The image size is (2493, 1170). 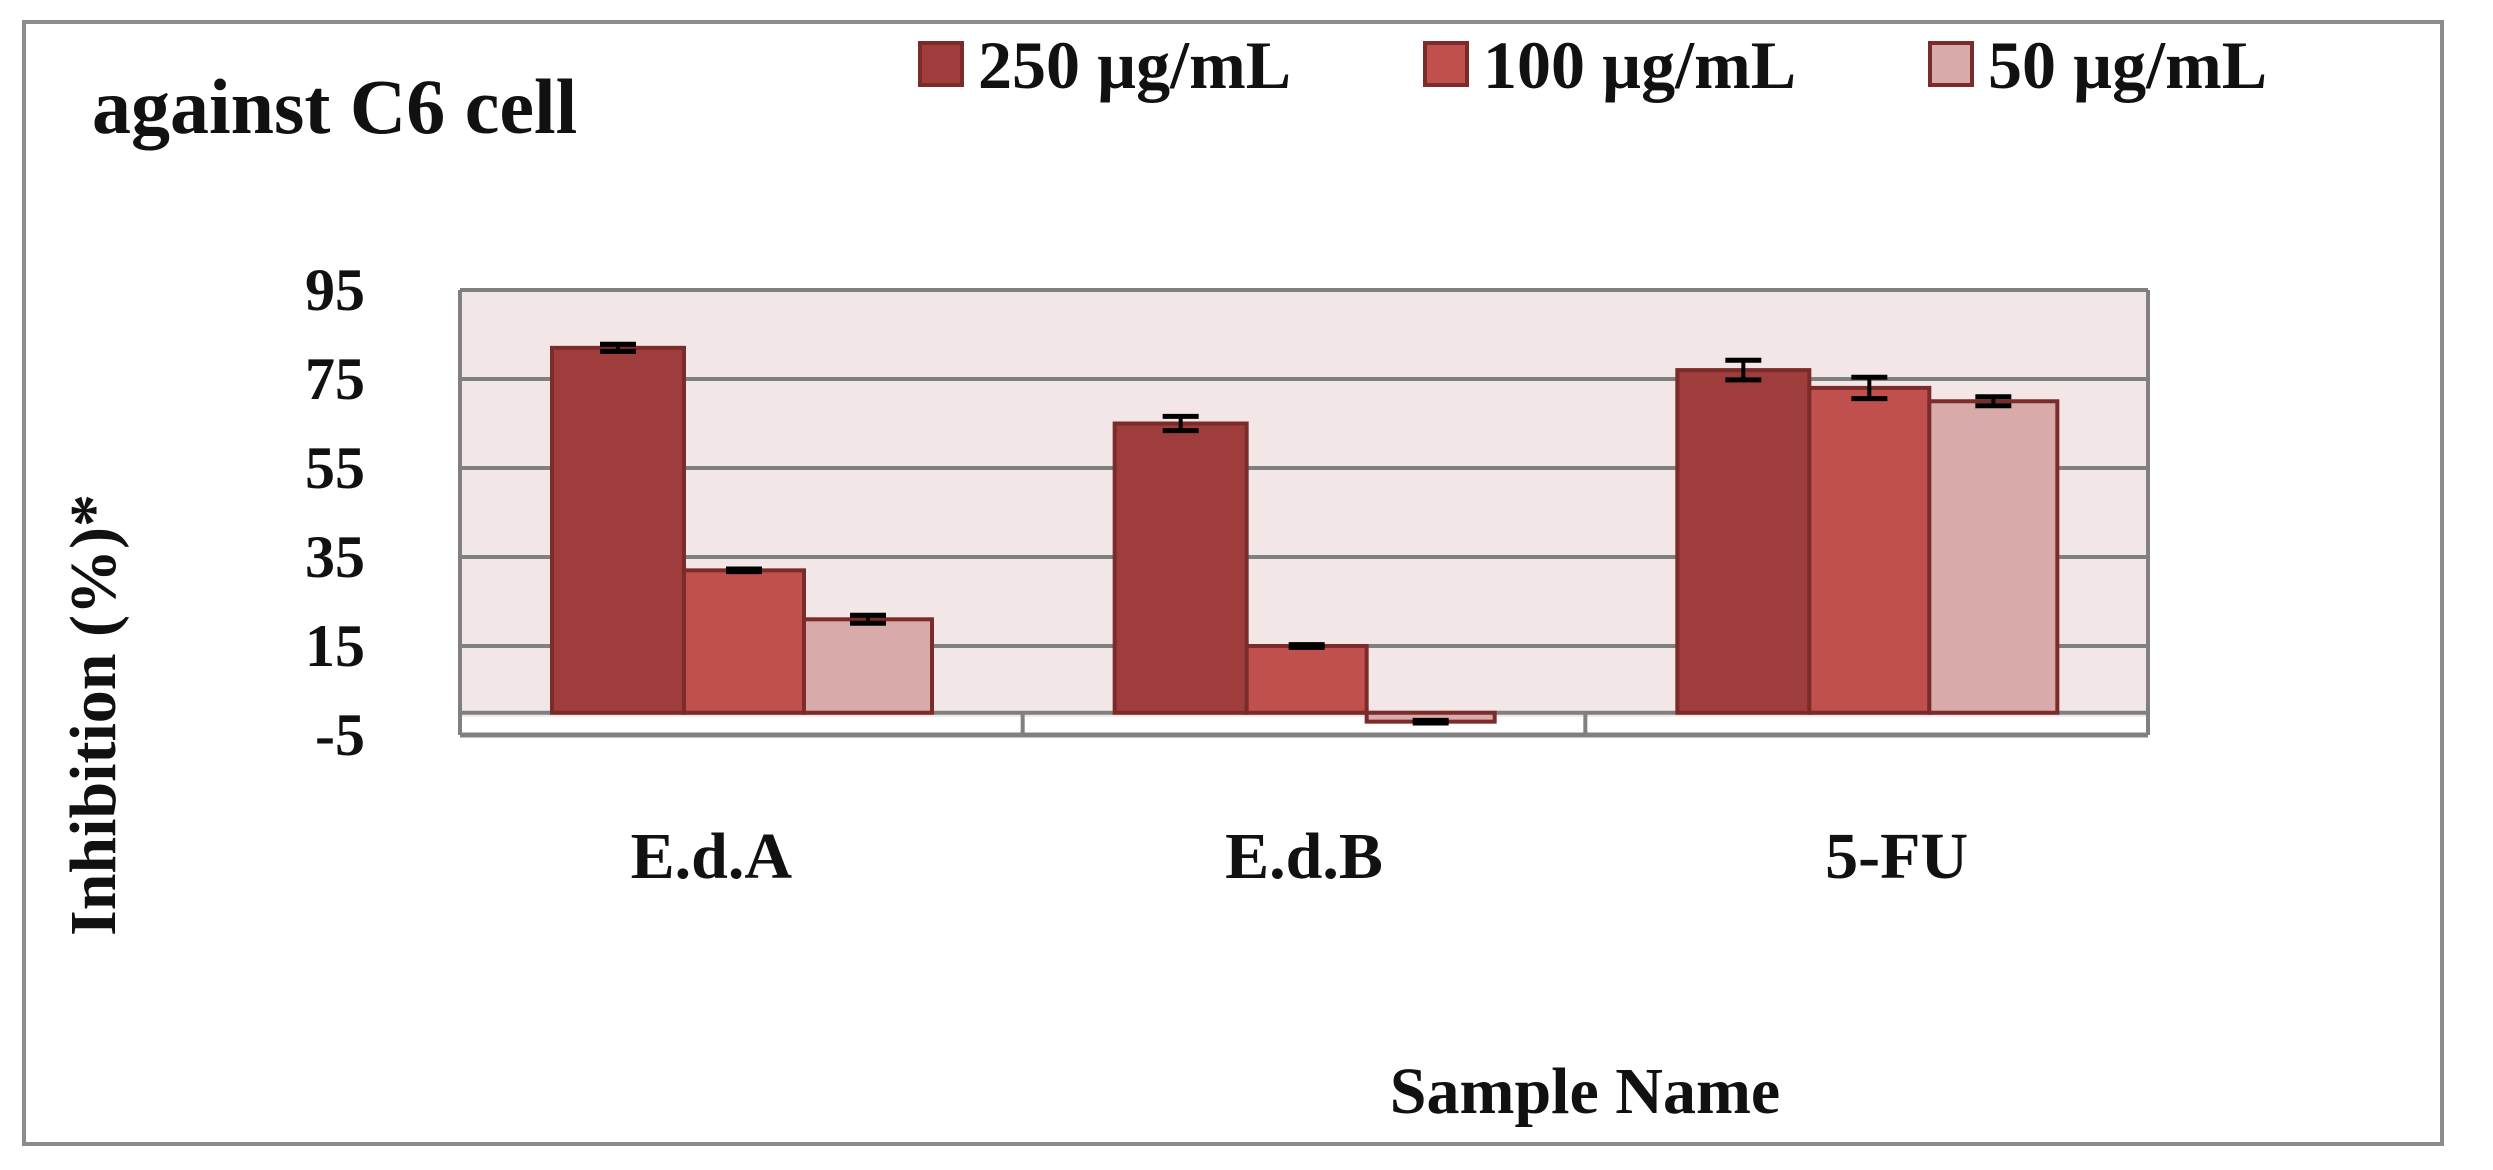 What do you see at coordinates (335, 512) in the screenshot?
I see `y-axis-ticks: 95 75 55 35 15 -5` at bounding box center [335, 512].